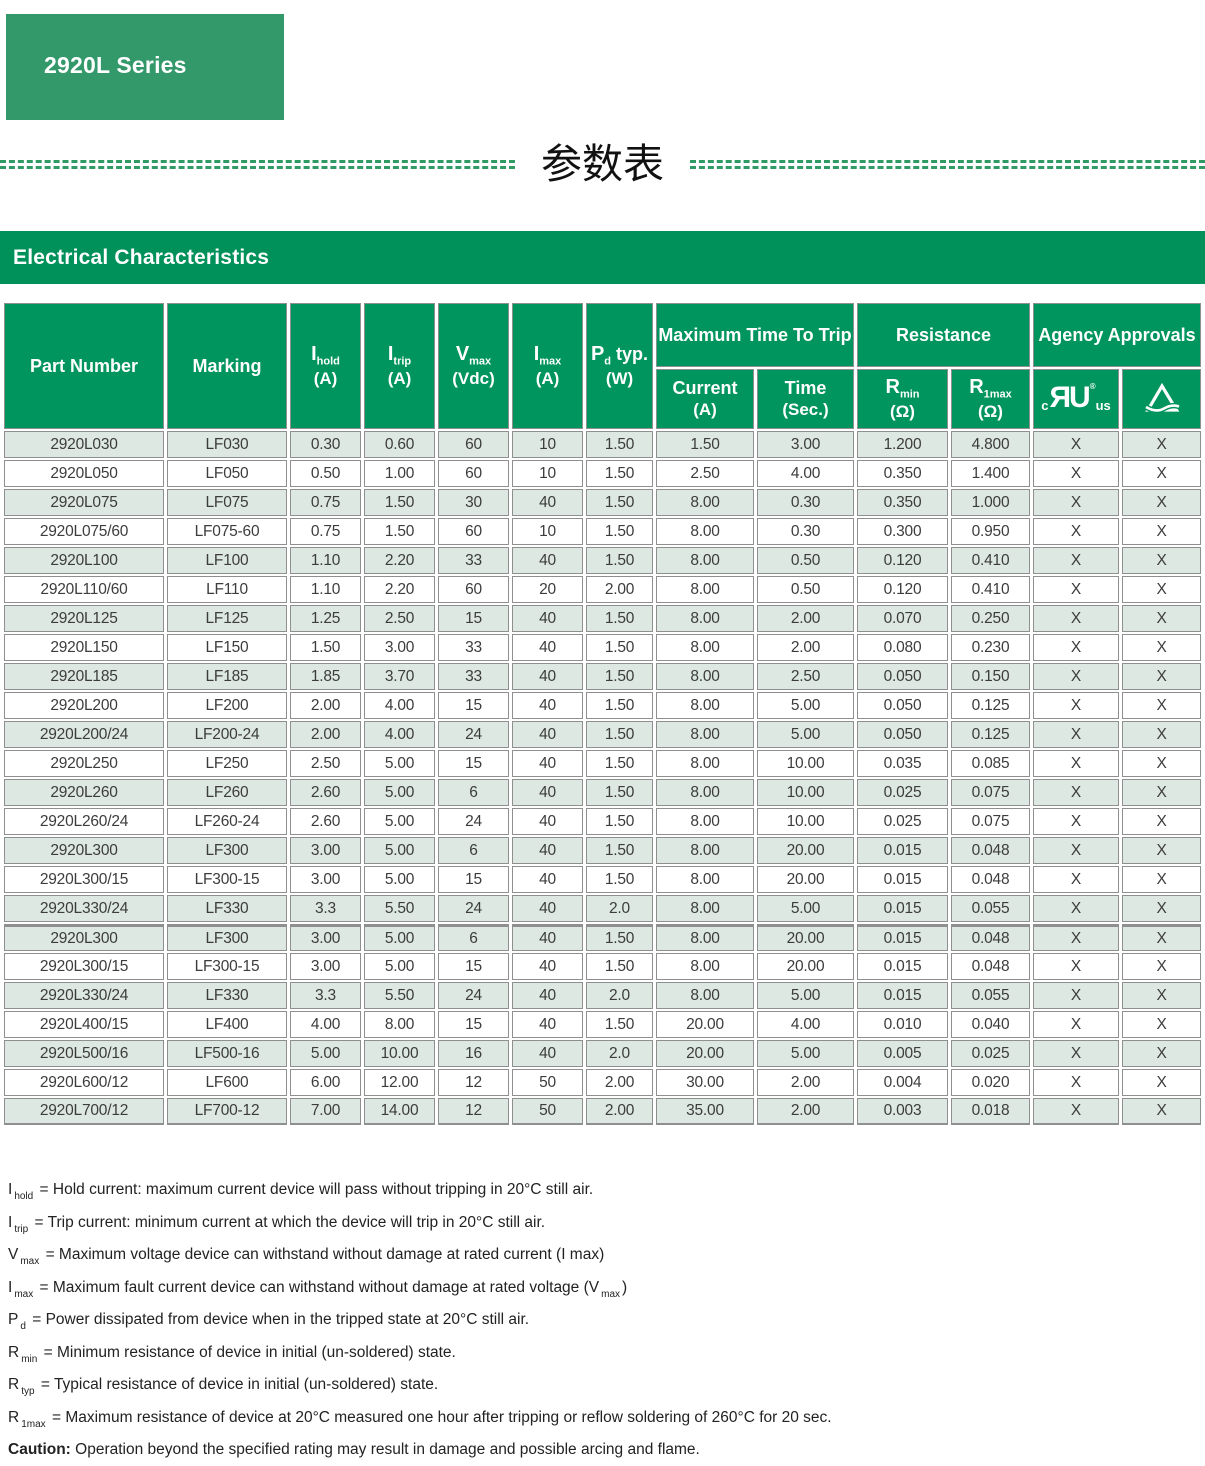  What do you see at coordinates (325, 734) in the screenshot?
I see `cell-i-hold: 2.00` at bounding box center [325, 734].